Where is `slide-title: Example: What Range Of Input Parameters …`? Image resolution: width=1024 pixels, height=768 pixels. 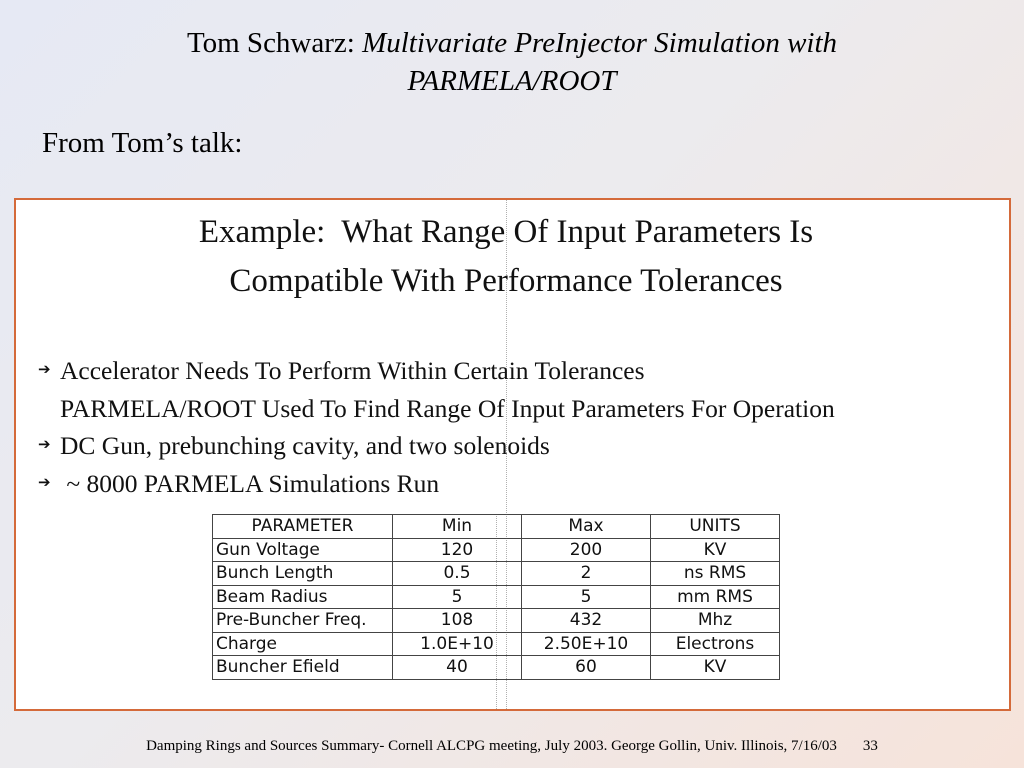
slide-title: Example: What Range Of Input Parameters … is located at coordinates (506, 257).